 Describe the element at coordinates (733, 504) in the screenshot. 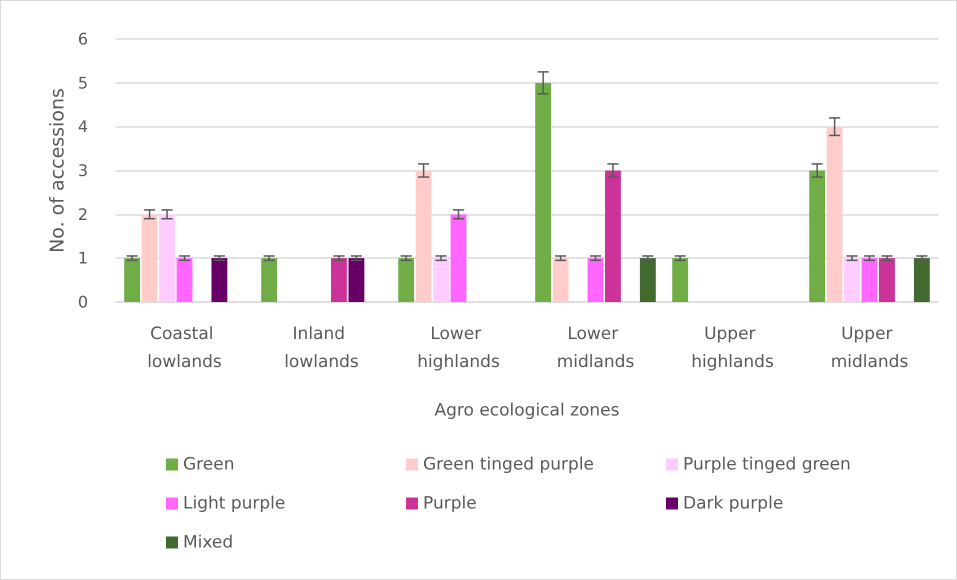

I see `legend-label: Dark purple` at that location.